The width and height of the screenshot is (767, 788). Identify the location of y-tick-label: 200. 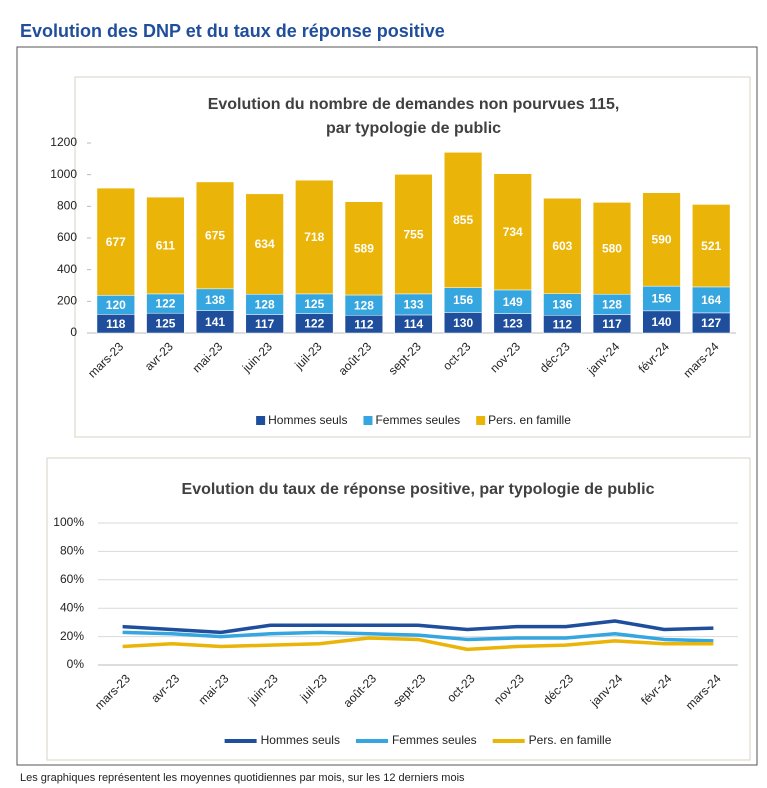
(67, 301).